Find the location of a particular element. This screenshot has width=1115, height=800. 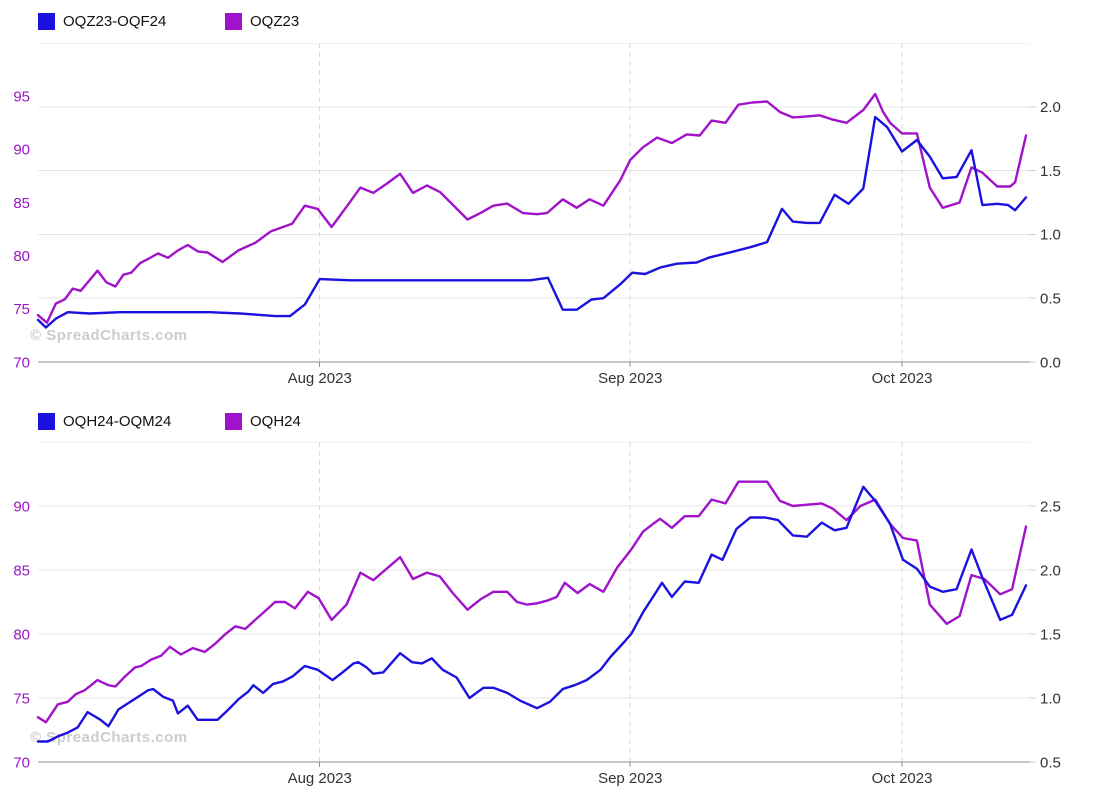

legend-item-outright: OQZ23 is located at coordinates (262, 21).